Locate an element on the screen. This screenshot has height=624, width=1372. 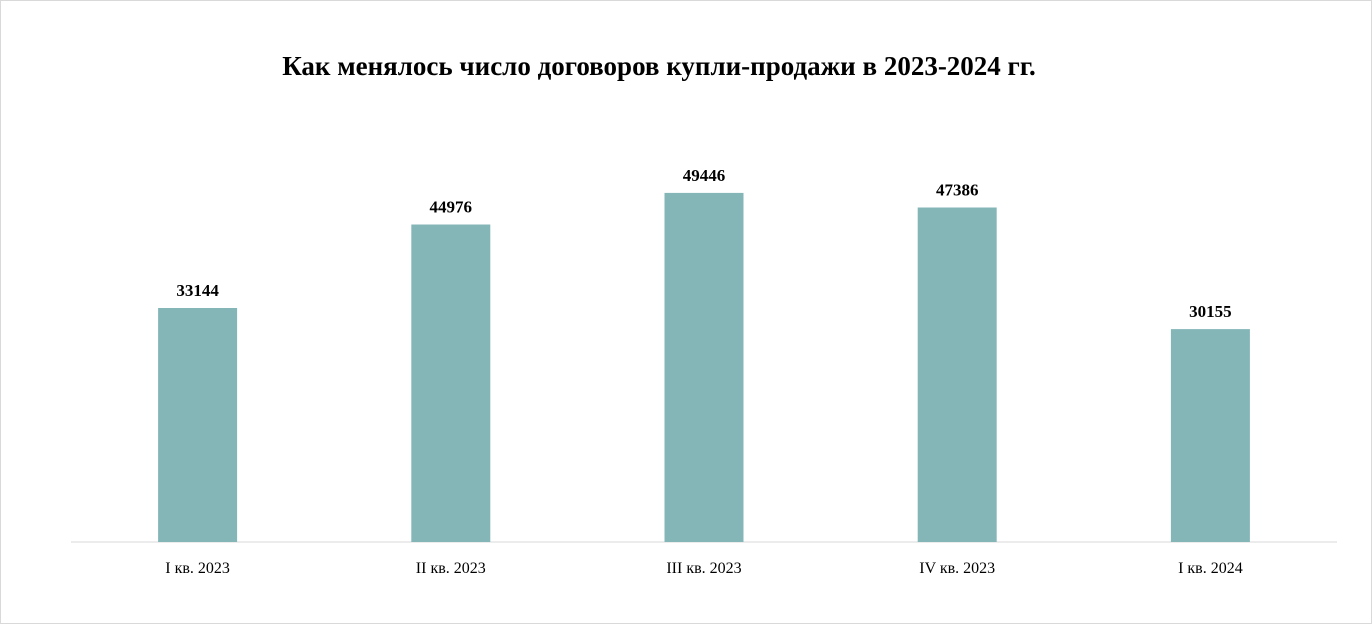
data-label-4: 47386 is located at coordinates (957, 190).